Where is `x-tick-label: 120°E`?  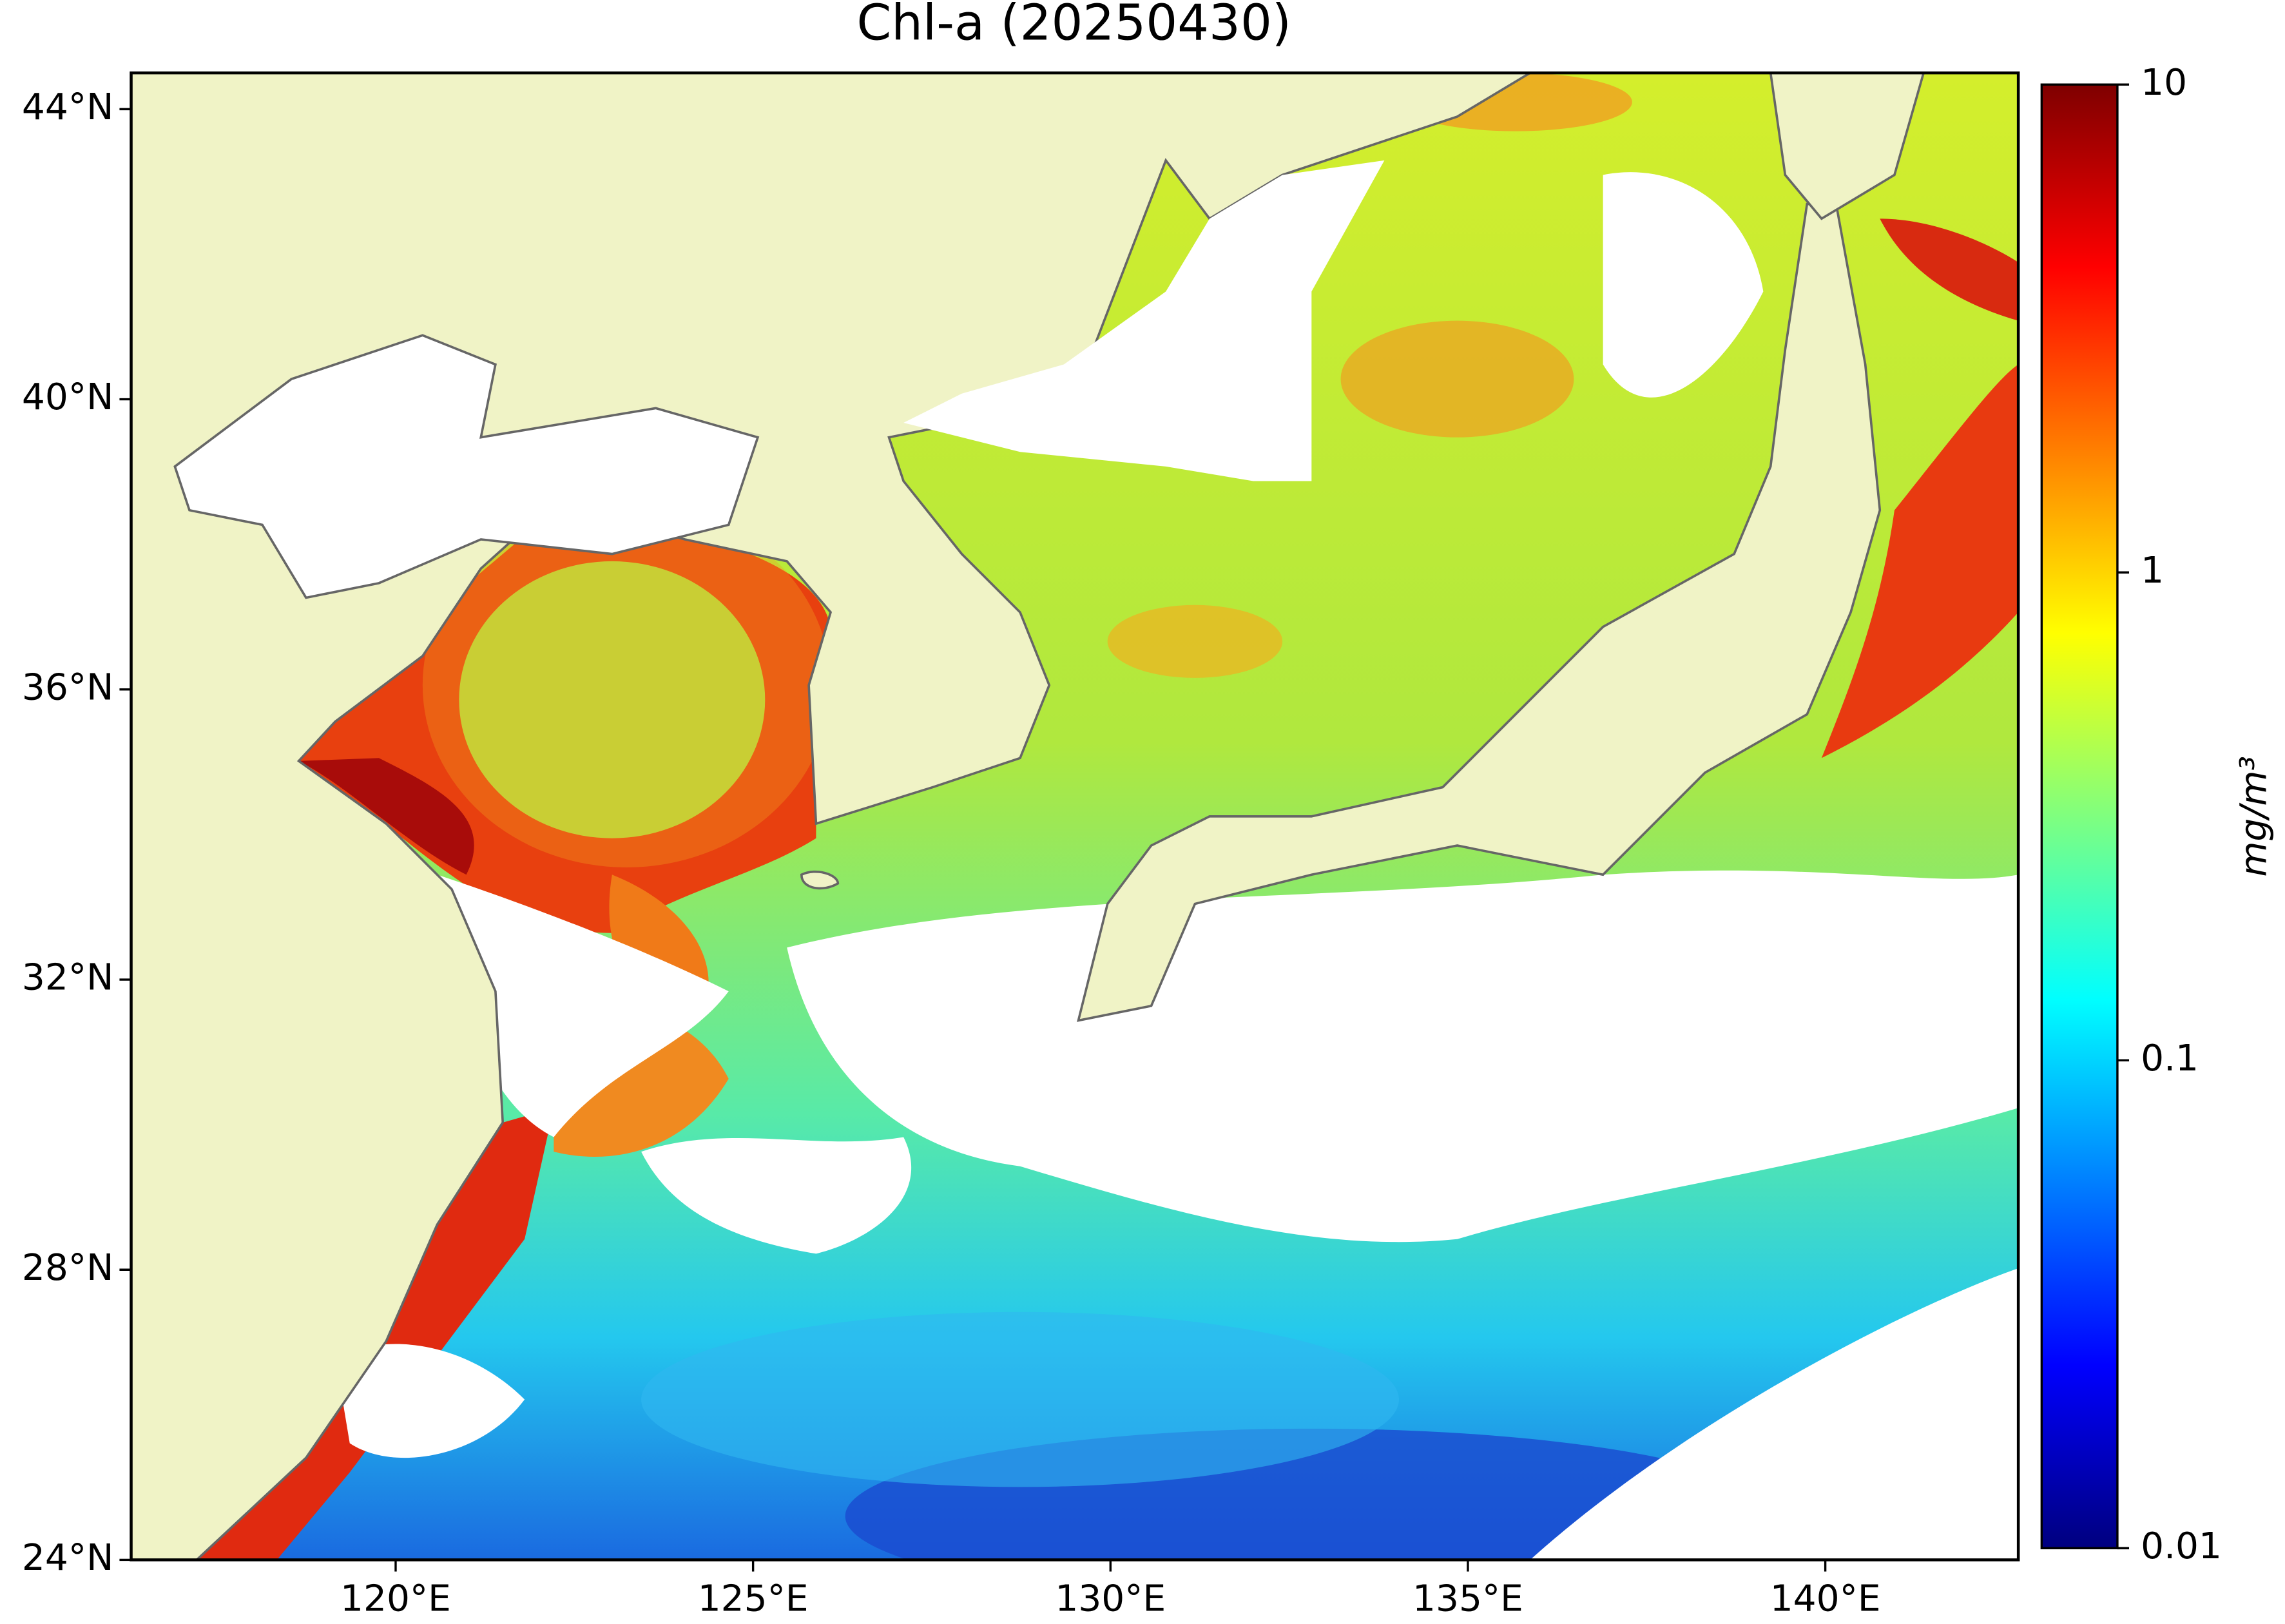
x-tick-label: 120°E is located at coordinates (395, 1598).